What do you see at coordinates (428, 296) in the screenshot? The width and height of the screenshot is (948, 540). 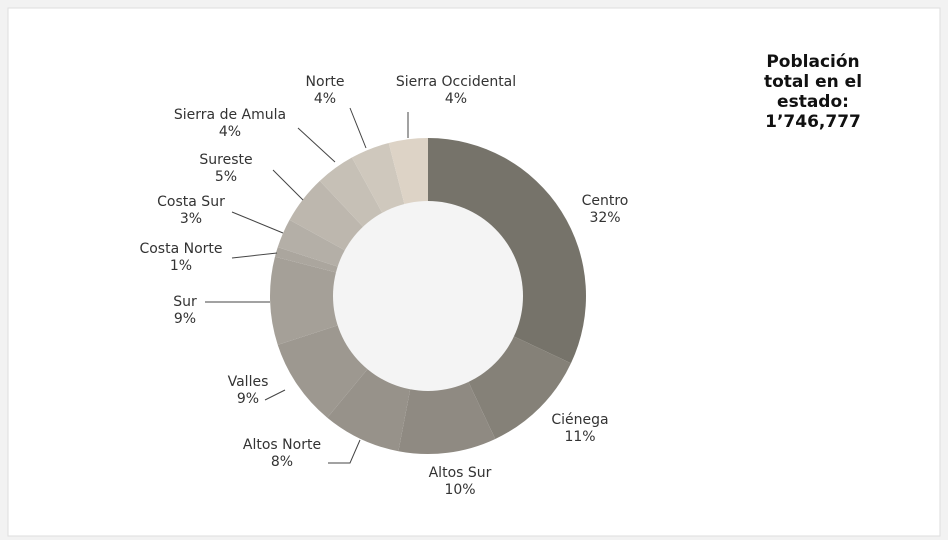 I see `donut-hole` at bounding box center [428, 296].